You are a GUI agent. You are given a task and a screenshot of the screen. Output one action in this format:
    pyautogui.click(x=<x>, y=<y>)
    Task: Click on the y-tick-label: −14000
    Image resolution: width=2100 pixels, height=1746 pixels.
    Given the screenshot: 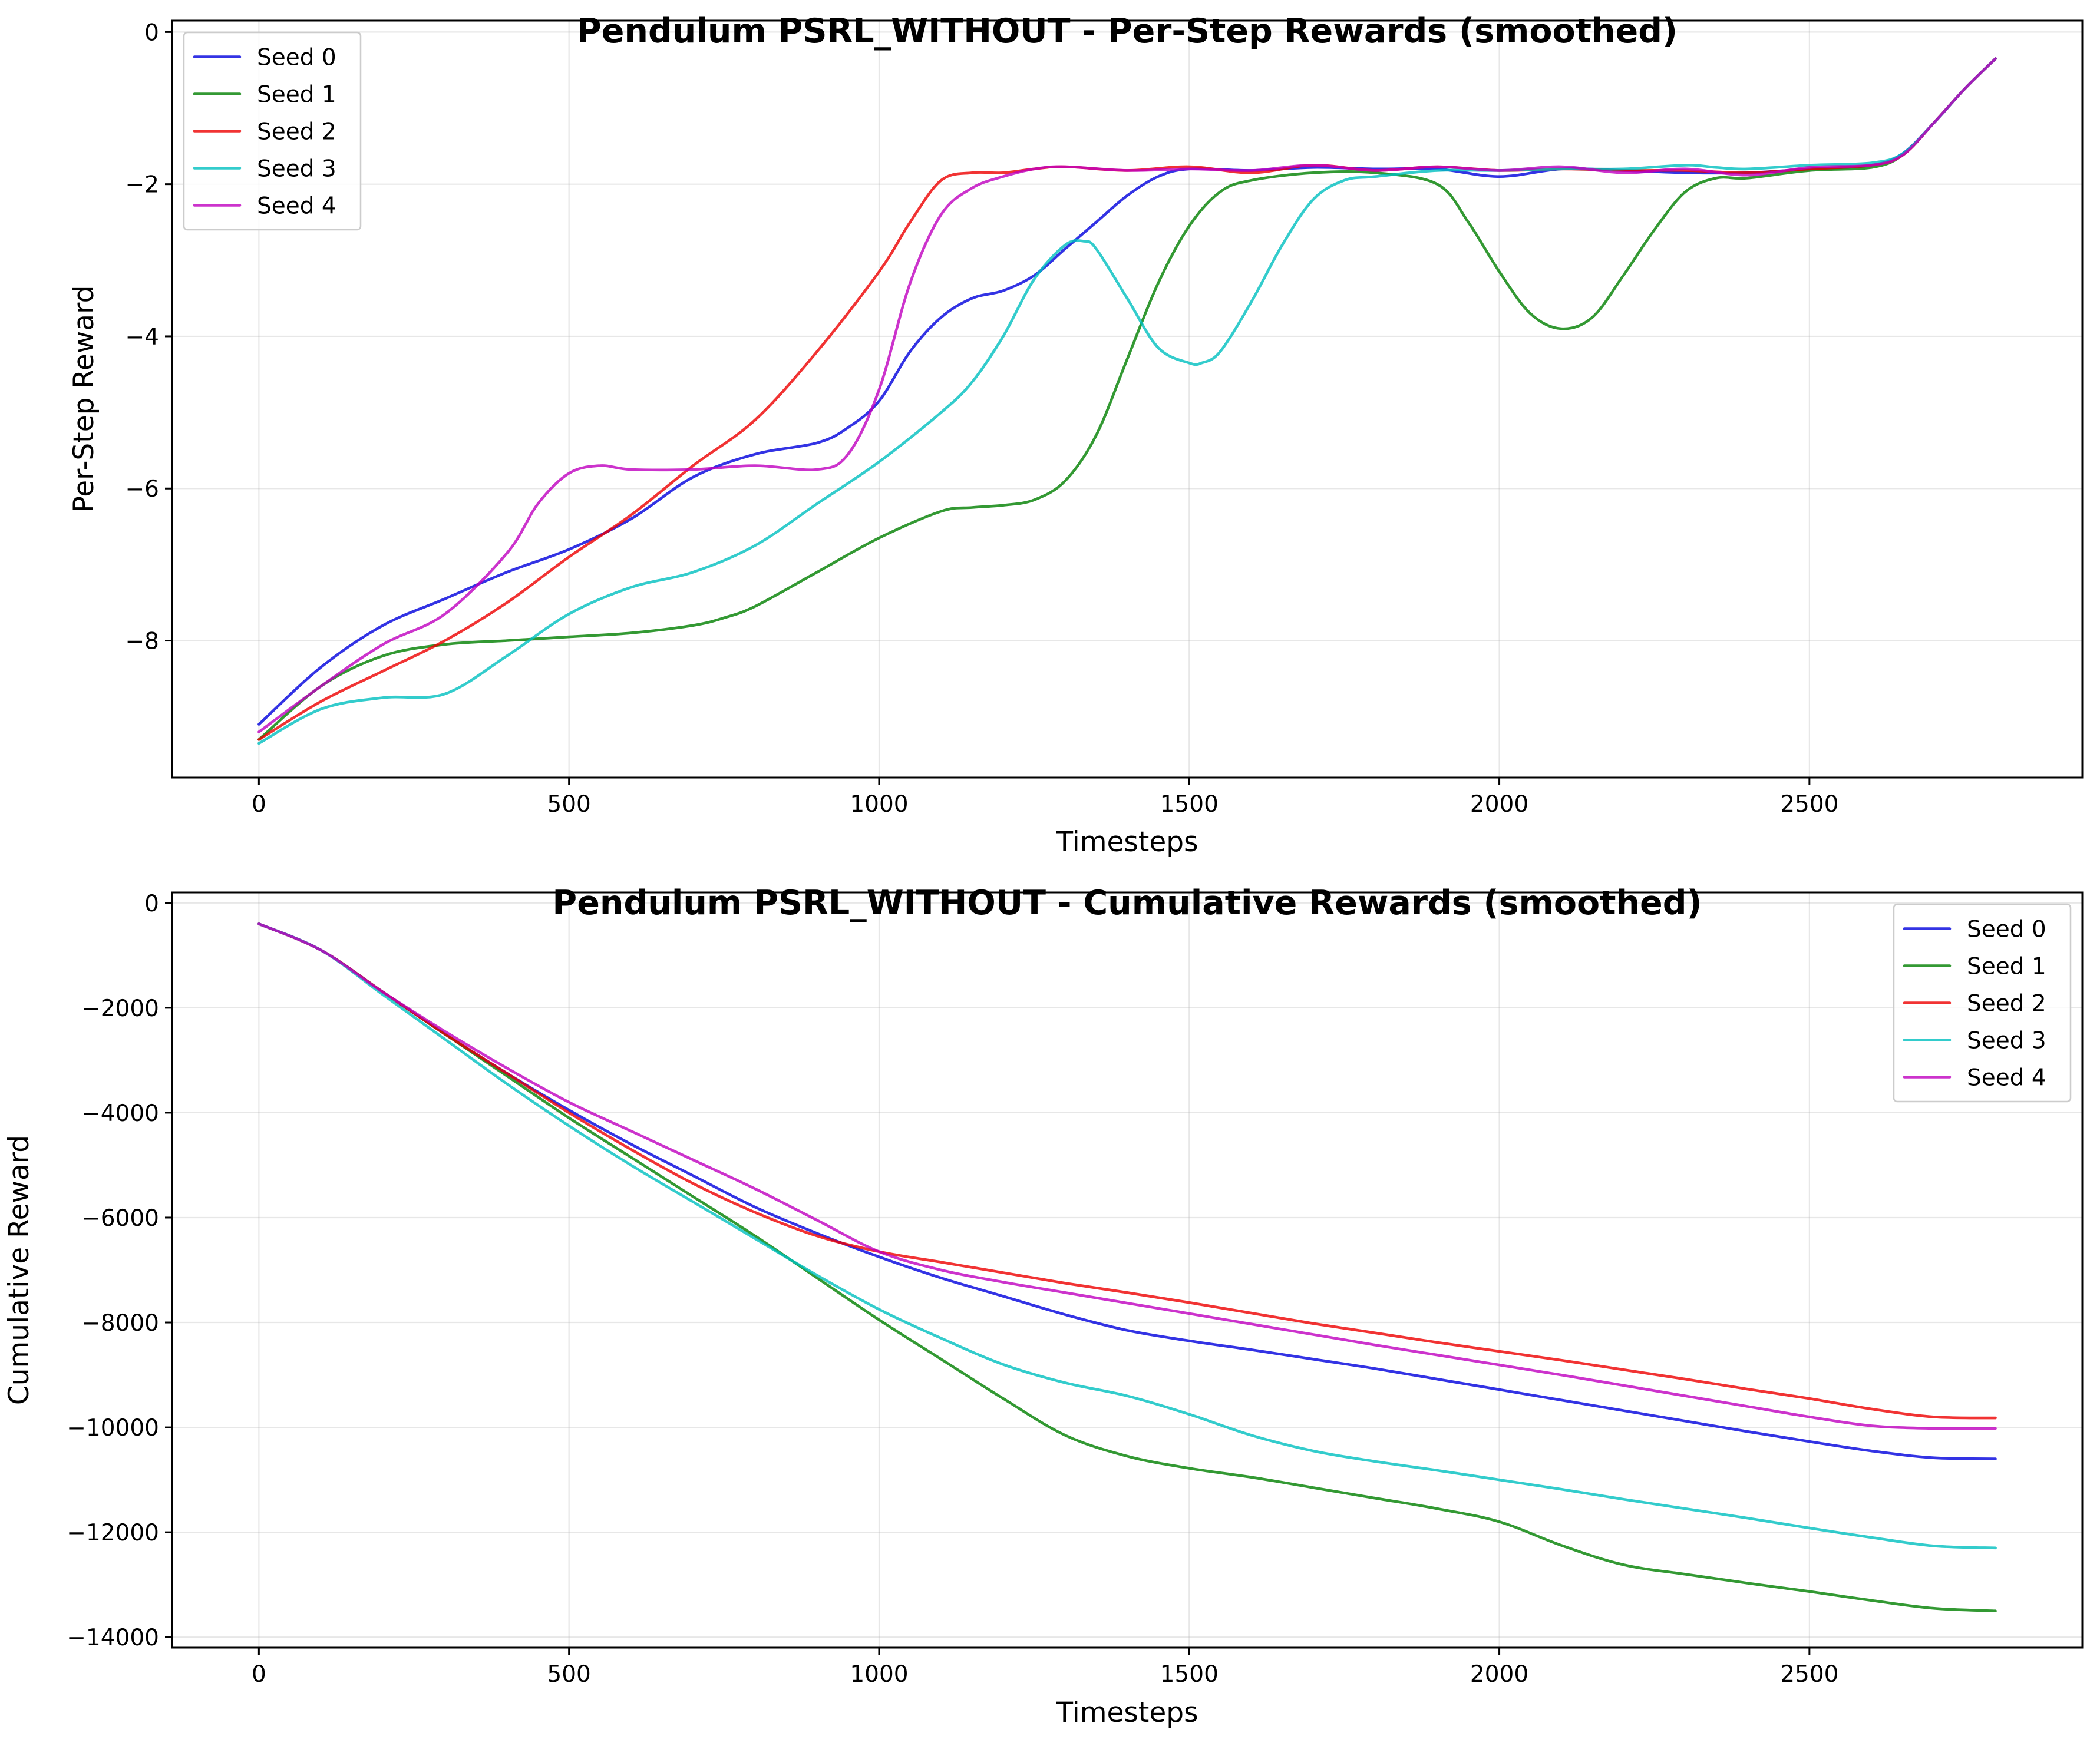 What is the action you would take?
    pyautogui.click(x=113, y=1638)
    